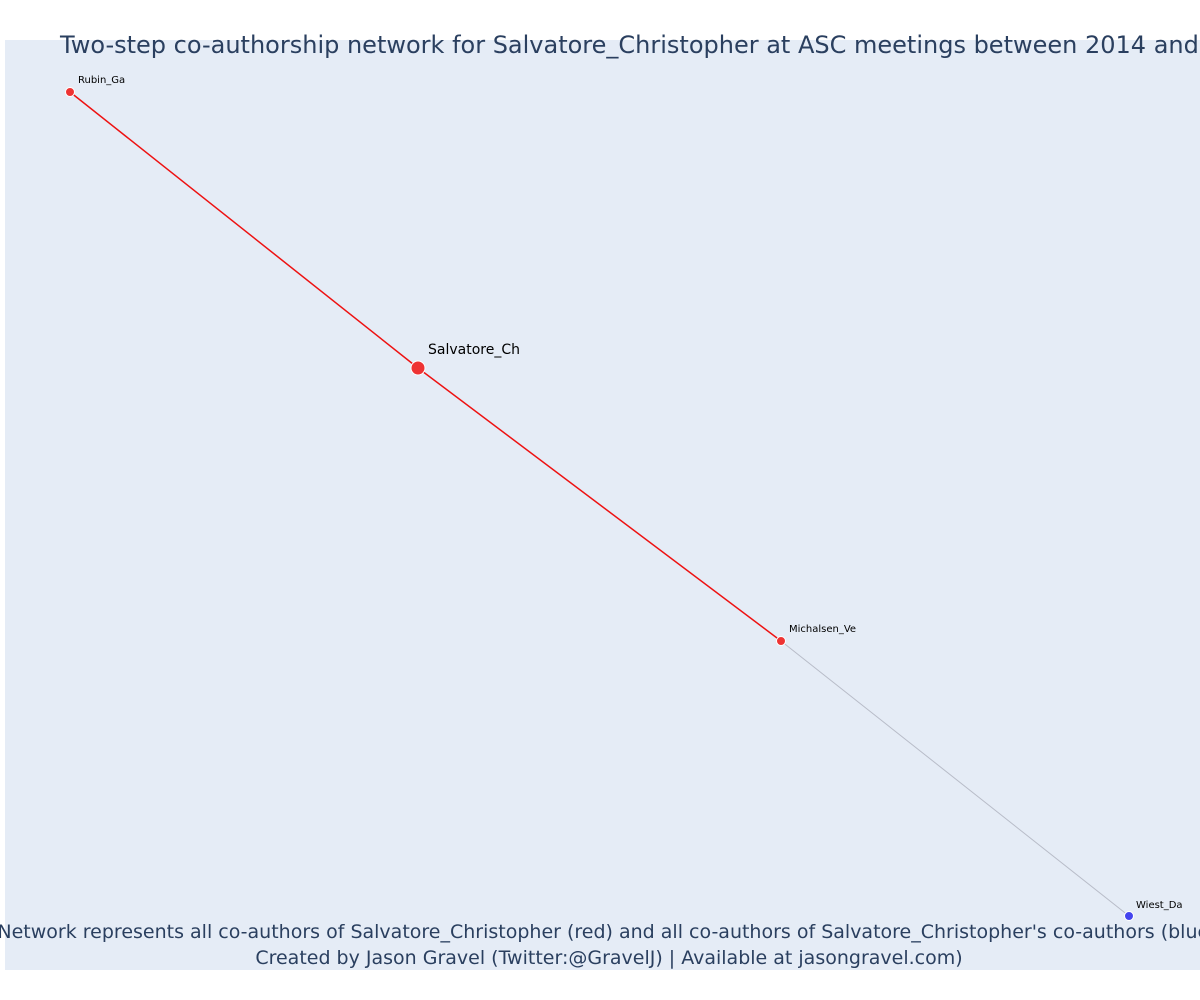 Image resolution: width=1200 pixels, height=1000 pixels. Describe the element at coordinates (1159, 905) in the screenshot. I see `node-label: Wiest_Da` at that location.